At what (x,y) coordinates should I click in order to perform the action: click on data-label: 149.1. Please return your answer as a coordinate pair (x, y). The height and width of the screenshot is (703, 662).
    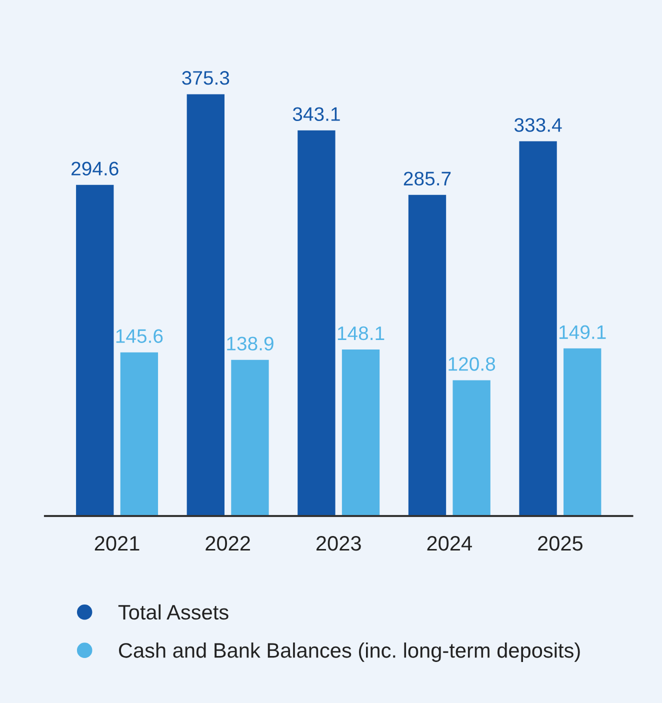
    Looking at the image, I should click on (583, 332).